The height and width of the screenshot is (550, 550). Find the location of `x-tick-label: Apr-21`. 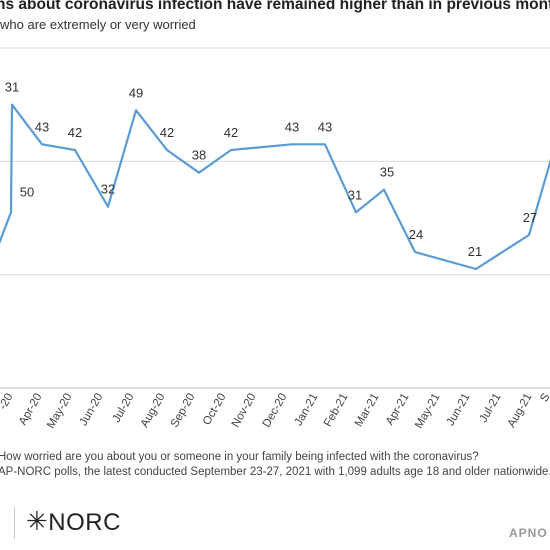

x-tick-label: Apr-21 is located at coordinates (398, 410).